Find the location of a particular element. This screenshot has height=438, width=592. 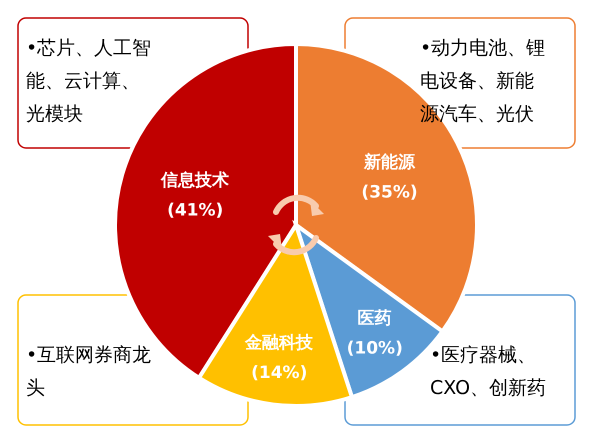

slice-label: 信息技术 is located at coordinates (195, 180).